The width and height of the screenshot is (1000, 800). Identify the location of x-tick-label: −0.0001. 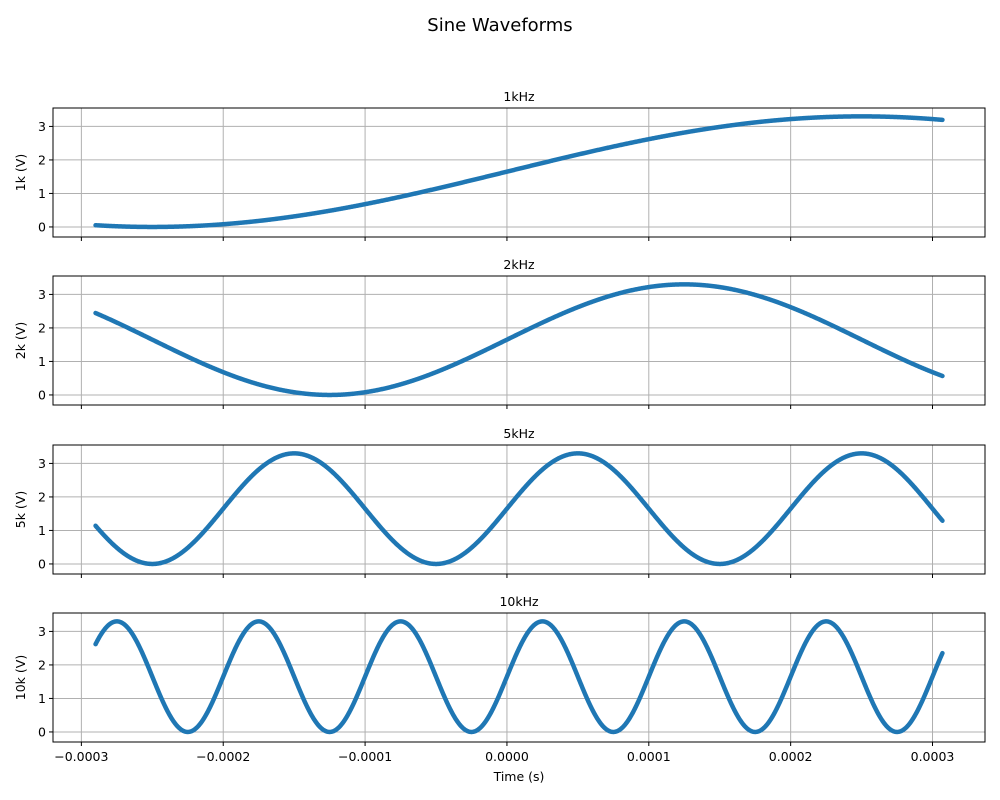
(365, 756).